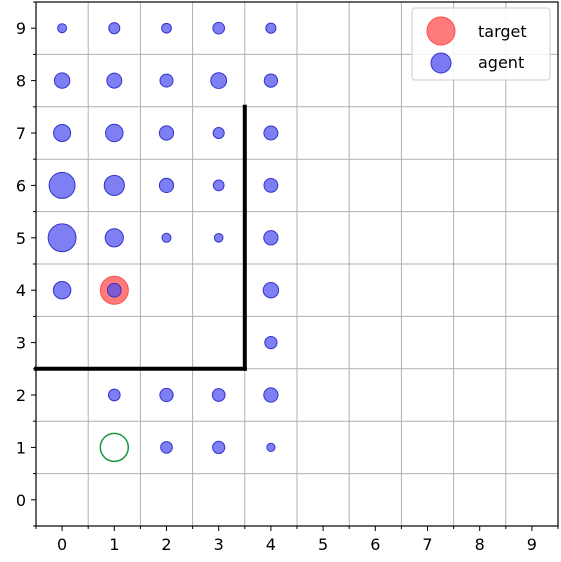  What do you see at coordinates (501, 62) in the screenshot?
I see `legend-agent-label: agent` at bounding box center [501, 62].